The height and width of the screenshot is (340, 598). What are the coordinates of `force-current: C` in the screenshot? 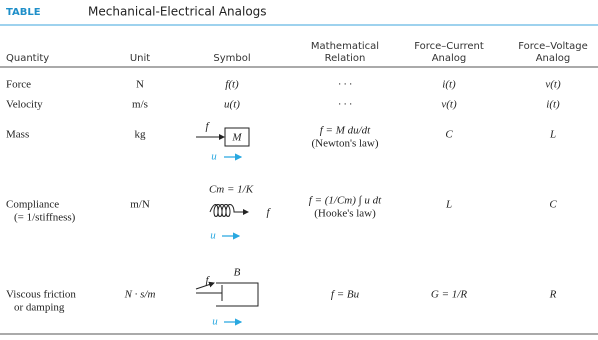 It's located at (449, 135).